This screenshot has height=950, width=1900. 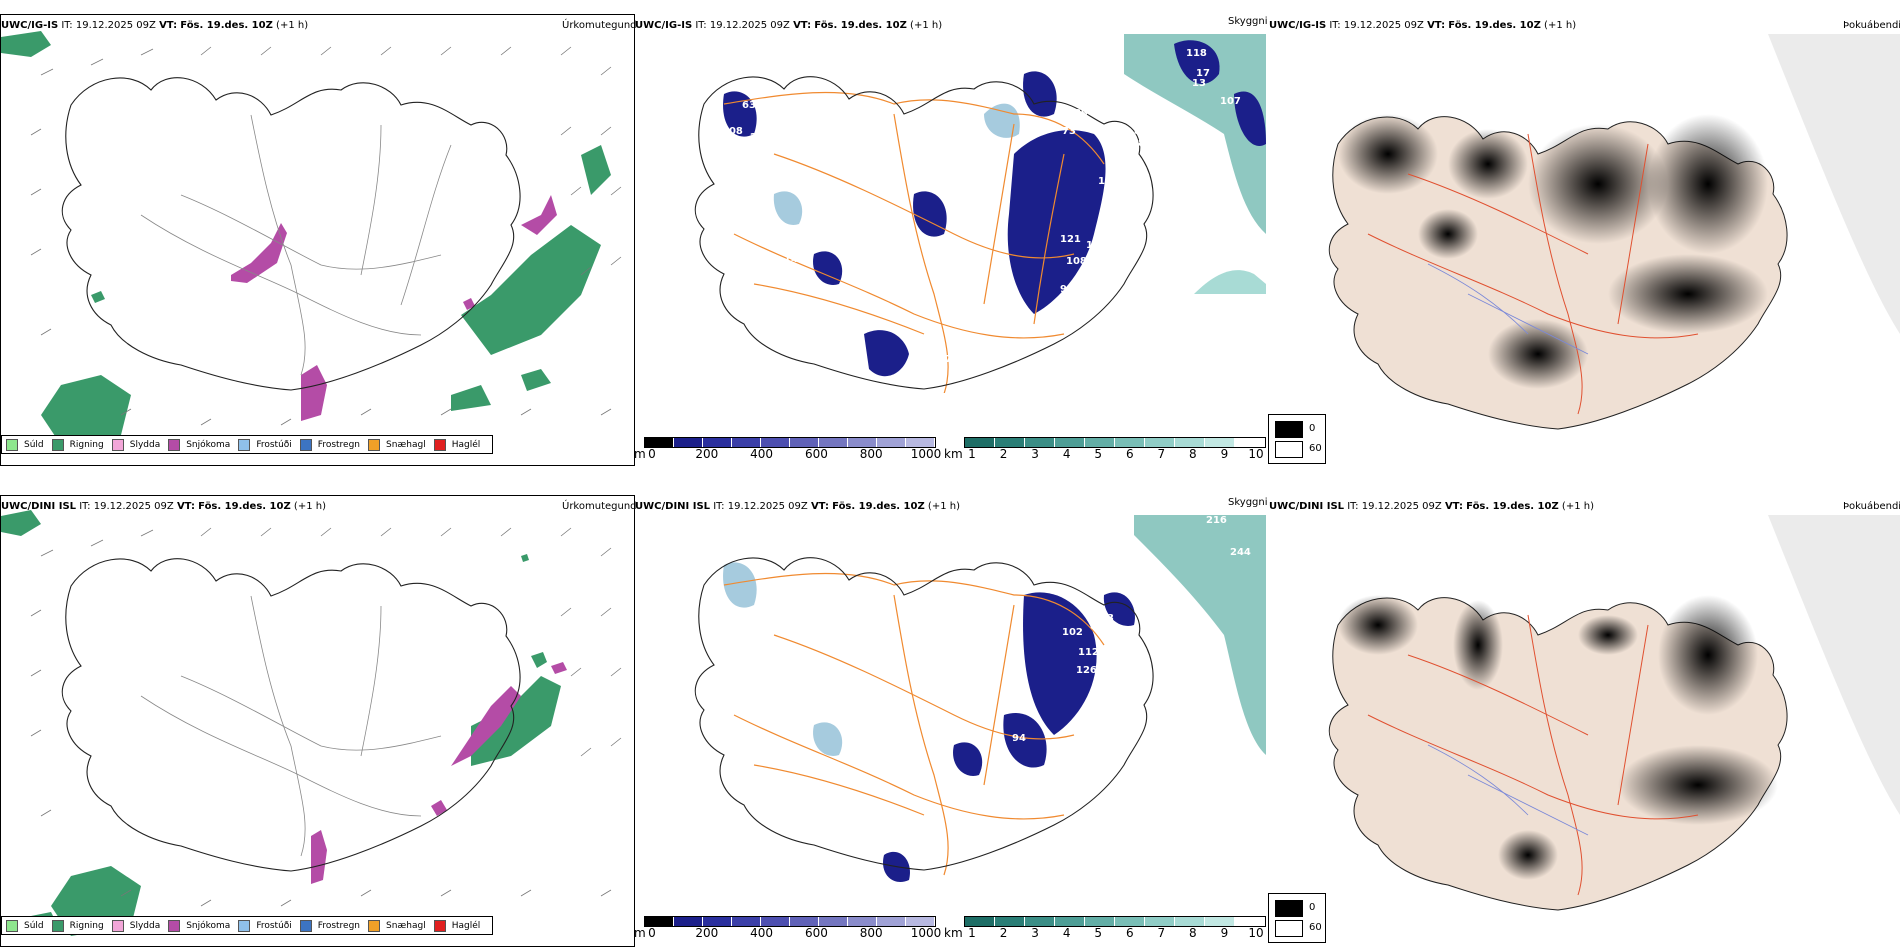 I want to click on ceiling-value-label: 134, so click(x=1058, y=748).